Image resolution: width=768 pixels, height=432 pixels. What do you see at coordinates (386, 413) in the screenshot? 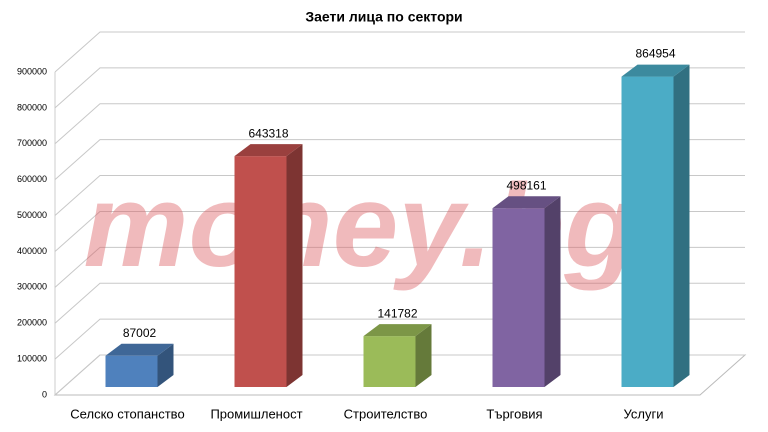
I see `x-tick-label: Строителство` at bounding box center [386, 413].